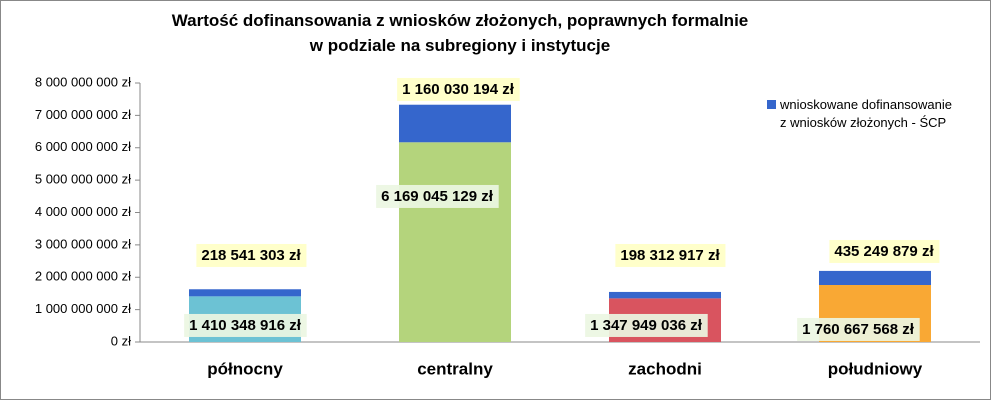  Describe the element at coordinates (83, 179) in the screenshot. I see `y-tick-label: 5 000 000 000 zł` at that location.